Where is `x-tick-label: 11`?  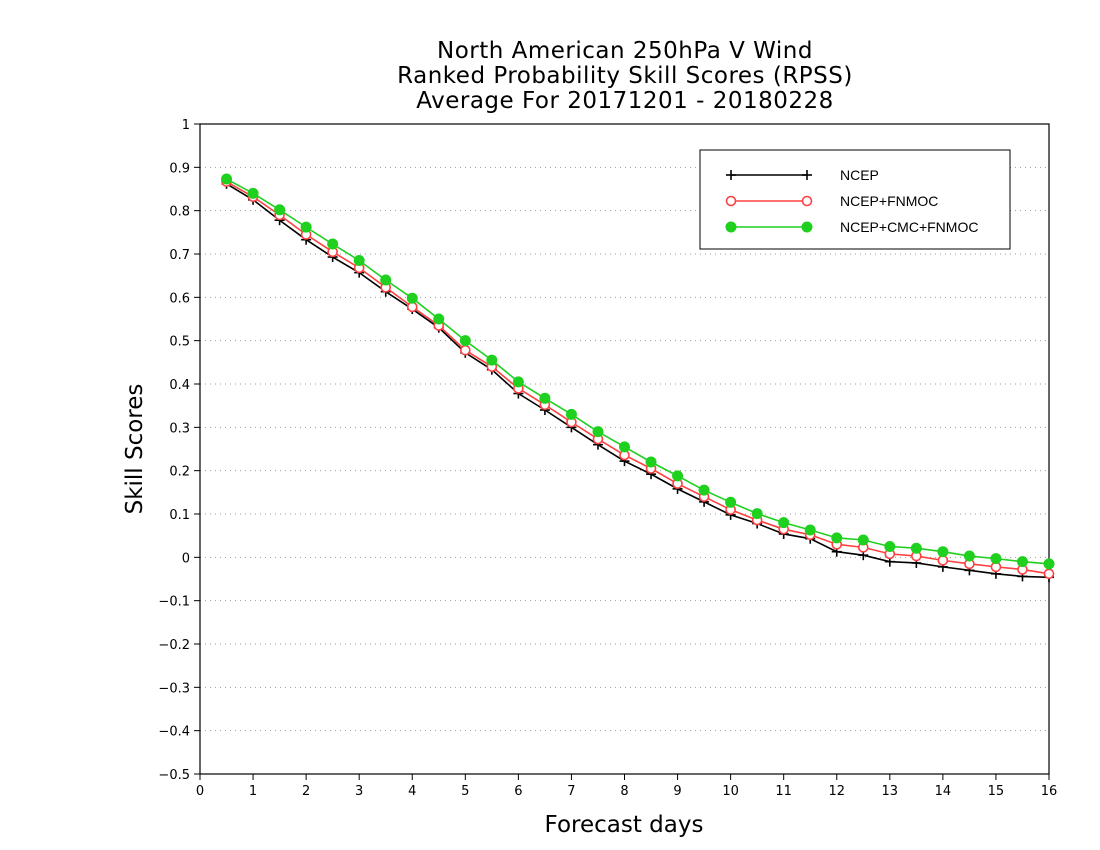
x-tick-label: 11 is located at coordinates (783, 791).